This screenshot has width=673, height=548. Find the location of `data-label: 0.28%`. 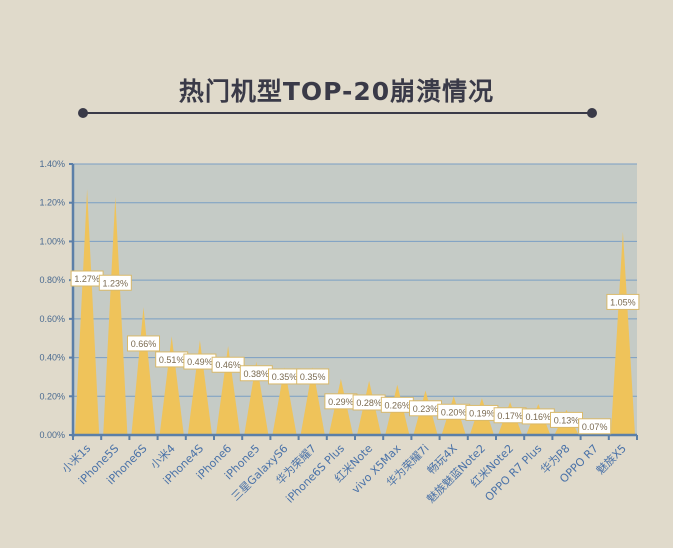

data-label: 0.28% is located at coordinates (369, 403).